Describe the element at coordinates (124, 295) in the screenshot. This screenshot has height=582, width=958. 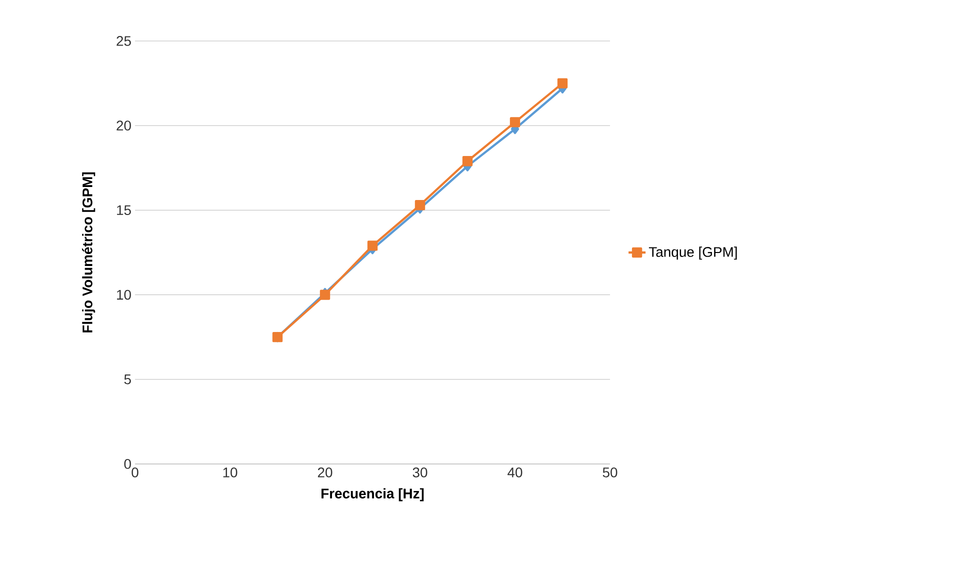
I see `y-tick-label: 10` at that location.